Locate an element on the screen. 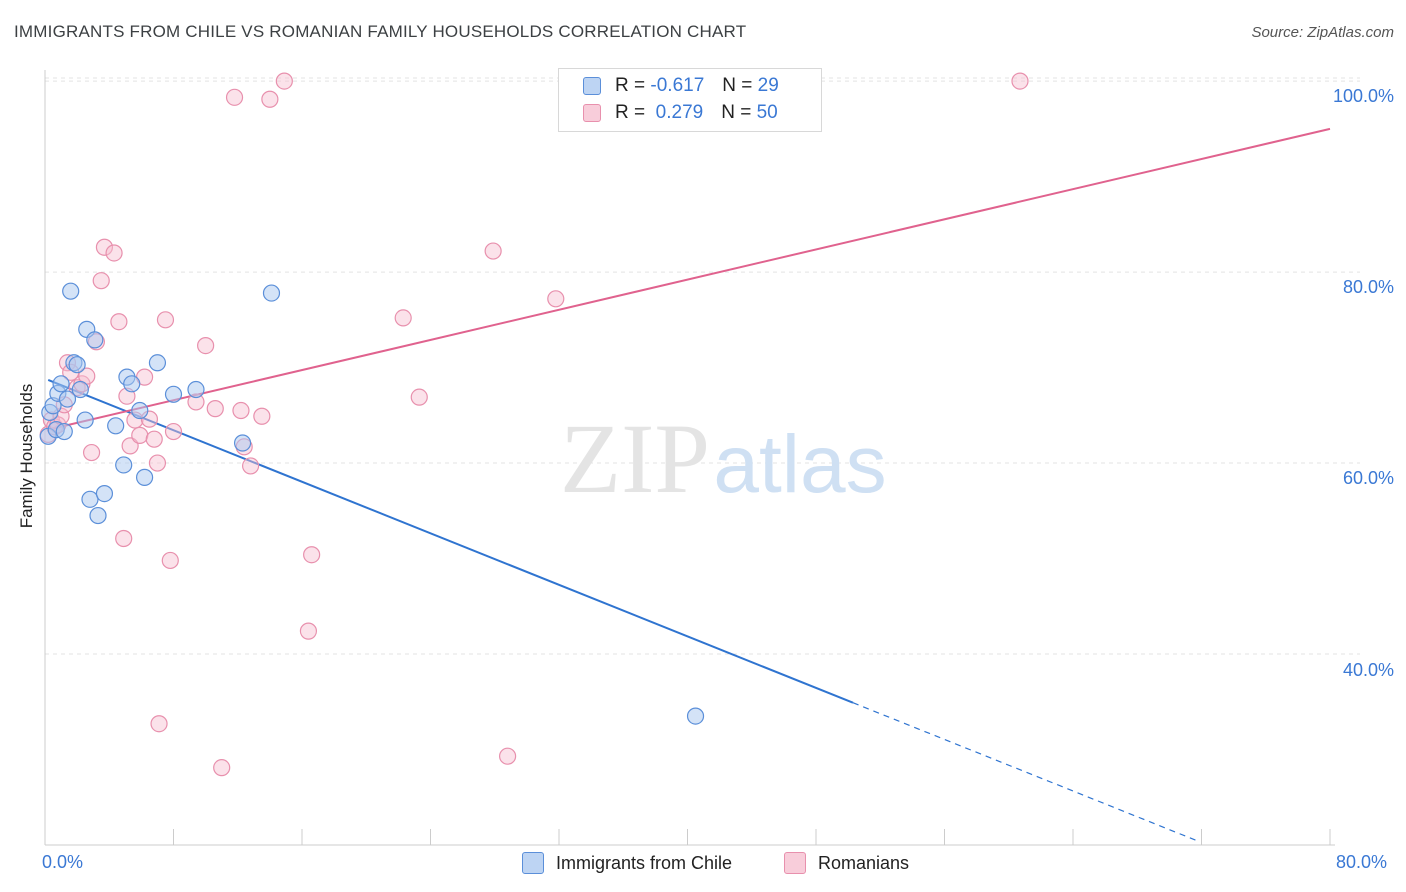 Image resolution: width=1406 pixels, height=892 pixels. bottom-legend-swatch-chile is located at coordinates (533, 863).